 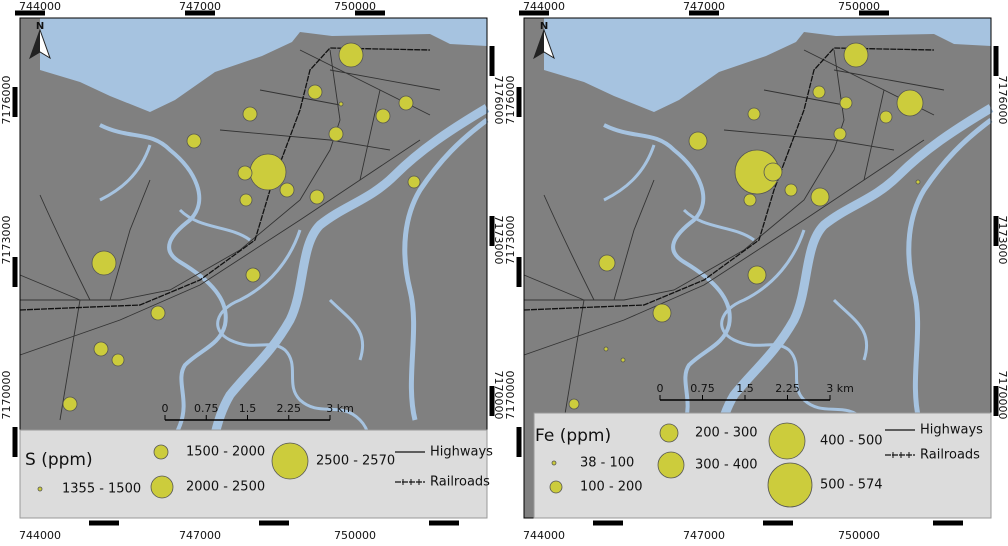 What do you see at coordinates (726, 433) in the screenshot?
I see `legend-label: 200 - 300` at bounding box center [726, 433].